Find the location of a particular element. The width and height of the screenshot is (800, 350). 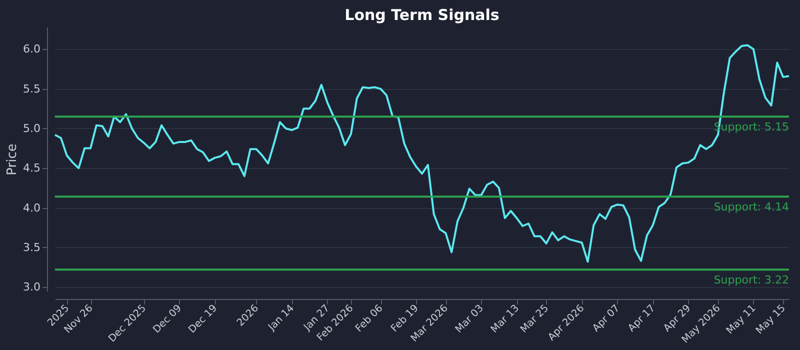

y-tick-label: 5.0 is located at coordinates (31, 128).